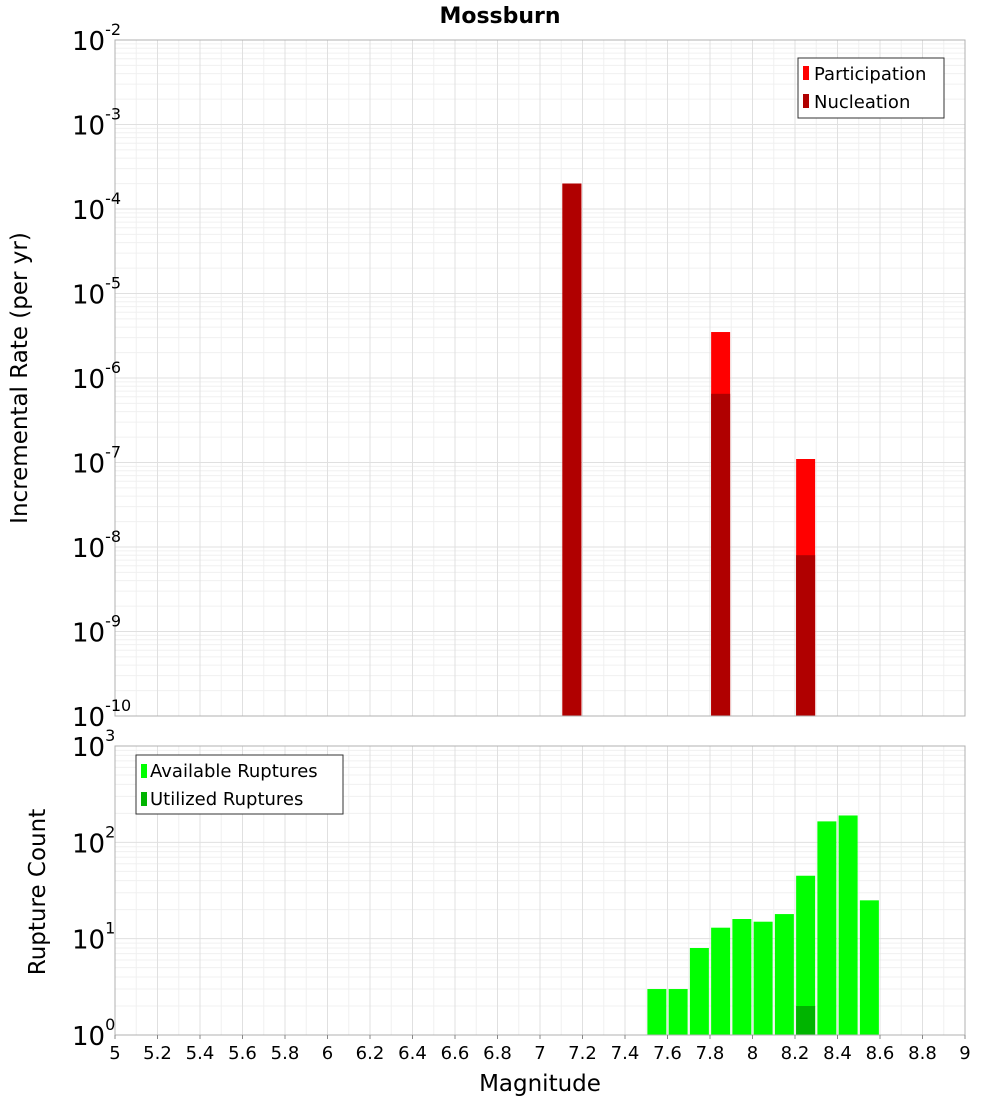 The height and width of the screenshot is (1100, 1000). What do you see at coordinates (880, 1053) in the screenshot?
I see `x-tick-label: 8.6` at bounding box center [880, 1053].